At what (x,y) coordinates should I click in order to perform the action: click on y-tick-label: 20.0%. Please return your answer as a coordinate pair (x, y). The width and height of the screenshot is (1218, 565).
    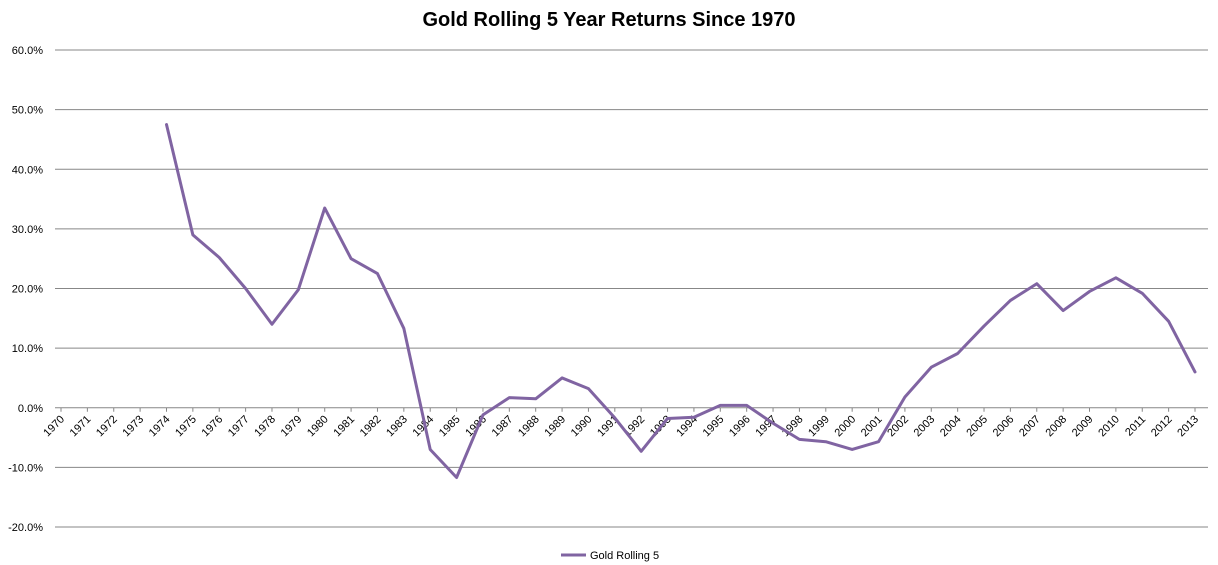
    Looking at the image, I should click on (27, 290).